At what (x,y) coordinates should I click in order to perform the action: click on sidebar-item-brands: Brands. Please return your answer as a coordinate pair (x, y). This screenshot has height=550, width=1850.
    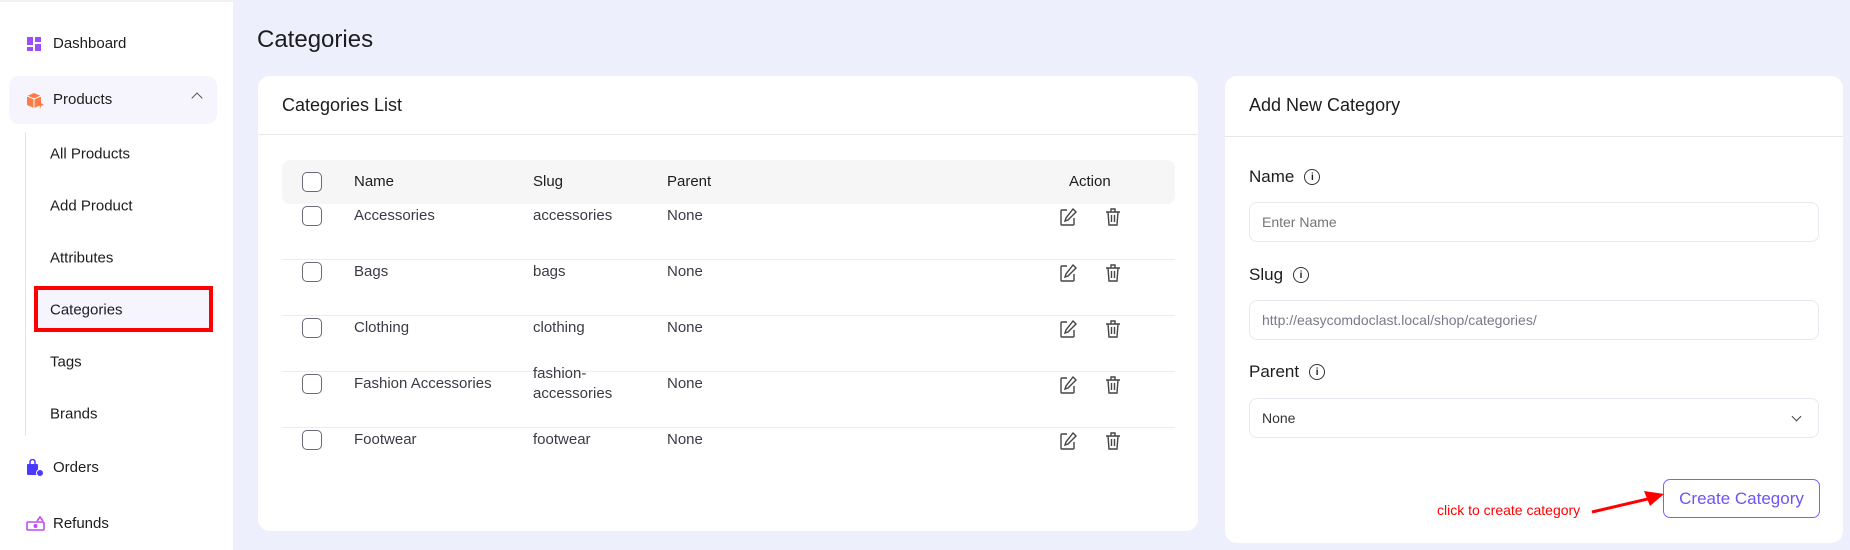
    Looking at the image, I should click on (74, 414).